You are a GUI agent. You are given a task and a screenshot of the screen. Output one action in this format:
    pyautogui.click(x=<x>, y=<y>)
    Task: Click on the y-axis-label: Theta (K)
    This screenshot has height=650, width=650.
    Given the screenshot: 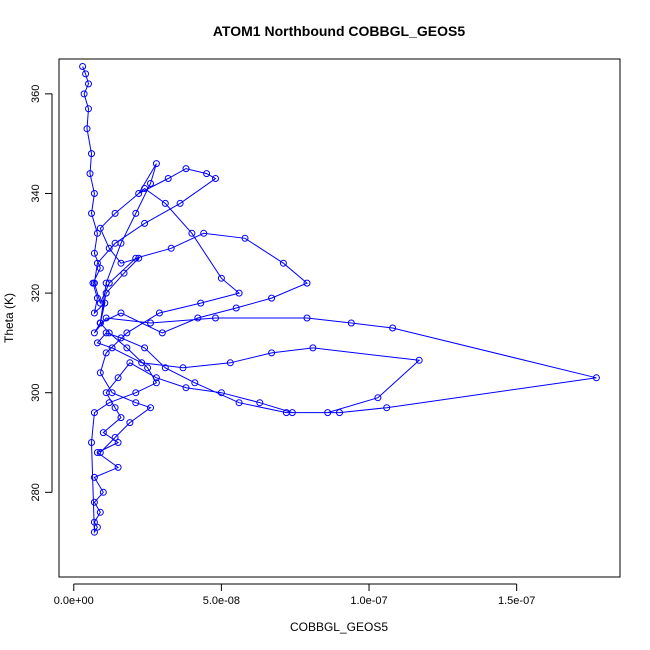 What is the action you would take?
    pyautogui.click(x=9, y=318)
    